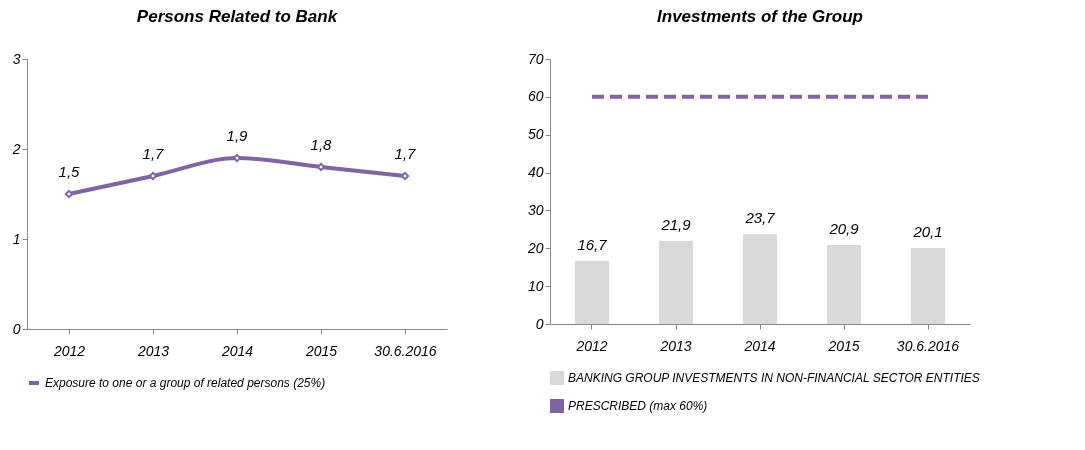 This screenshot has height=450, width=1085. What do you see at coordinates (535, 247) in the screenshot?
I see `y-tick-label: 20` at bounding box center [535, 247].